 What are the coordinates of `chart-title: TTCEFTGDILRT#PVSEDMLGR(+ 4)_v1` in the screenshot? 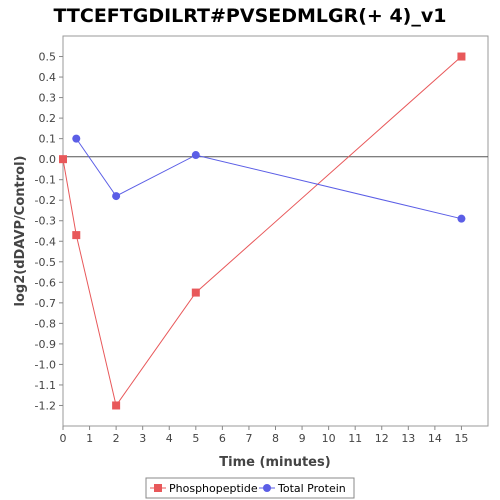 It's located at (250, 16).